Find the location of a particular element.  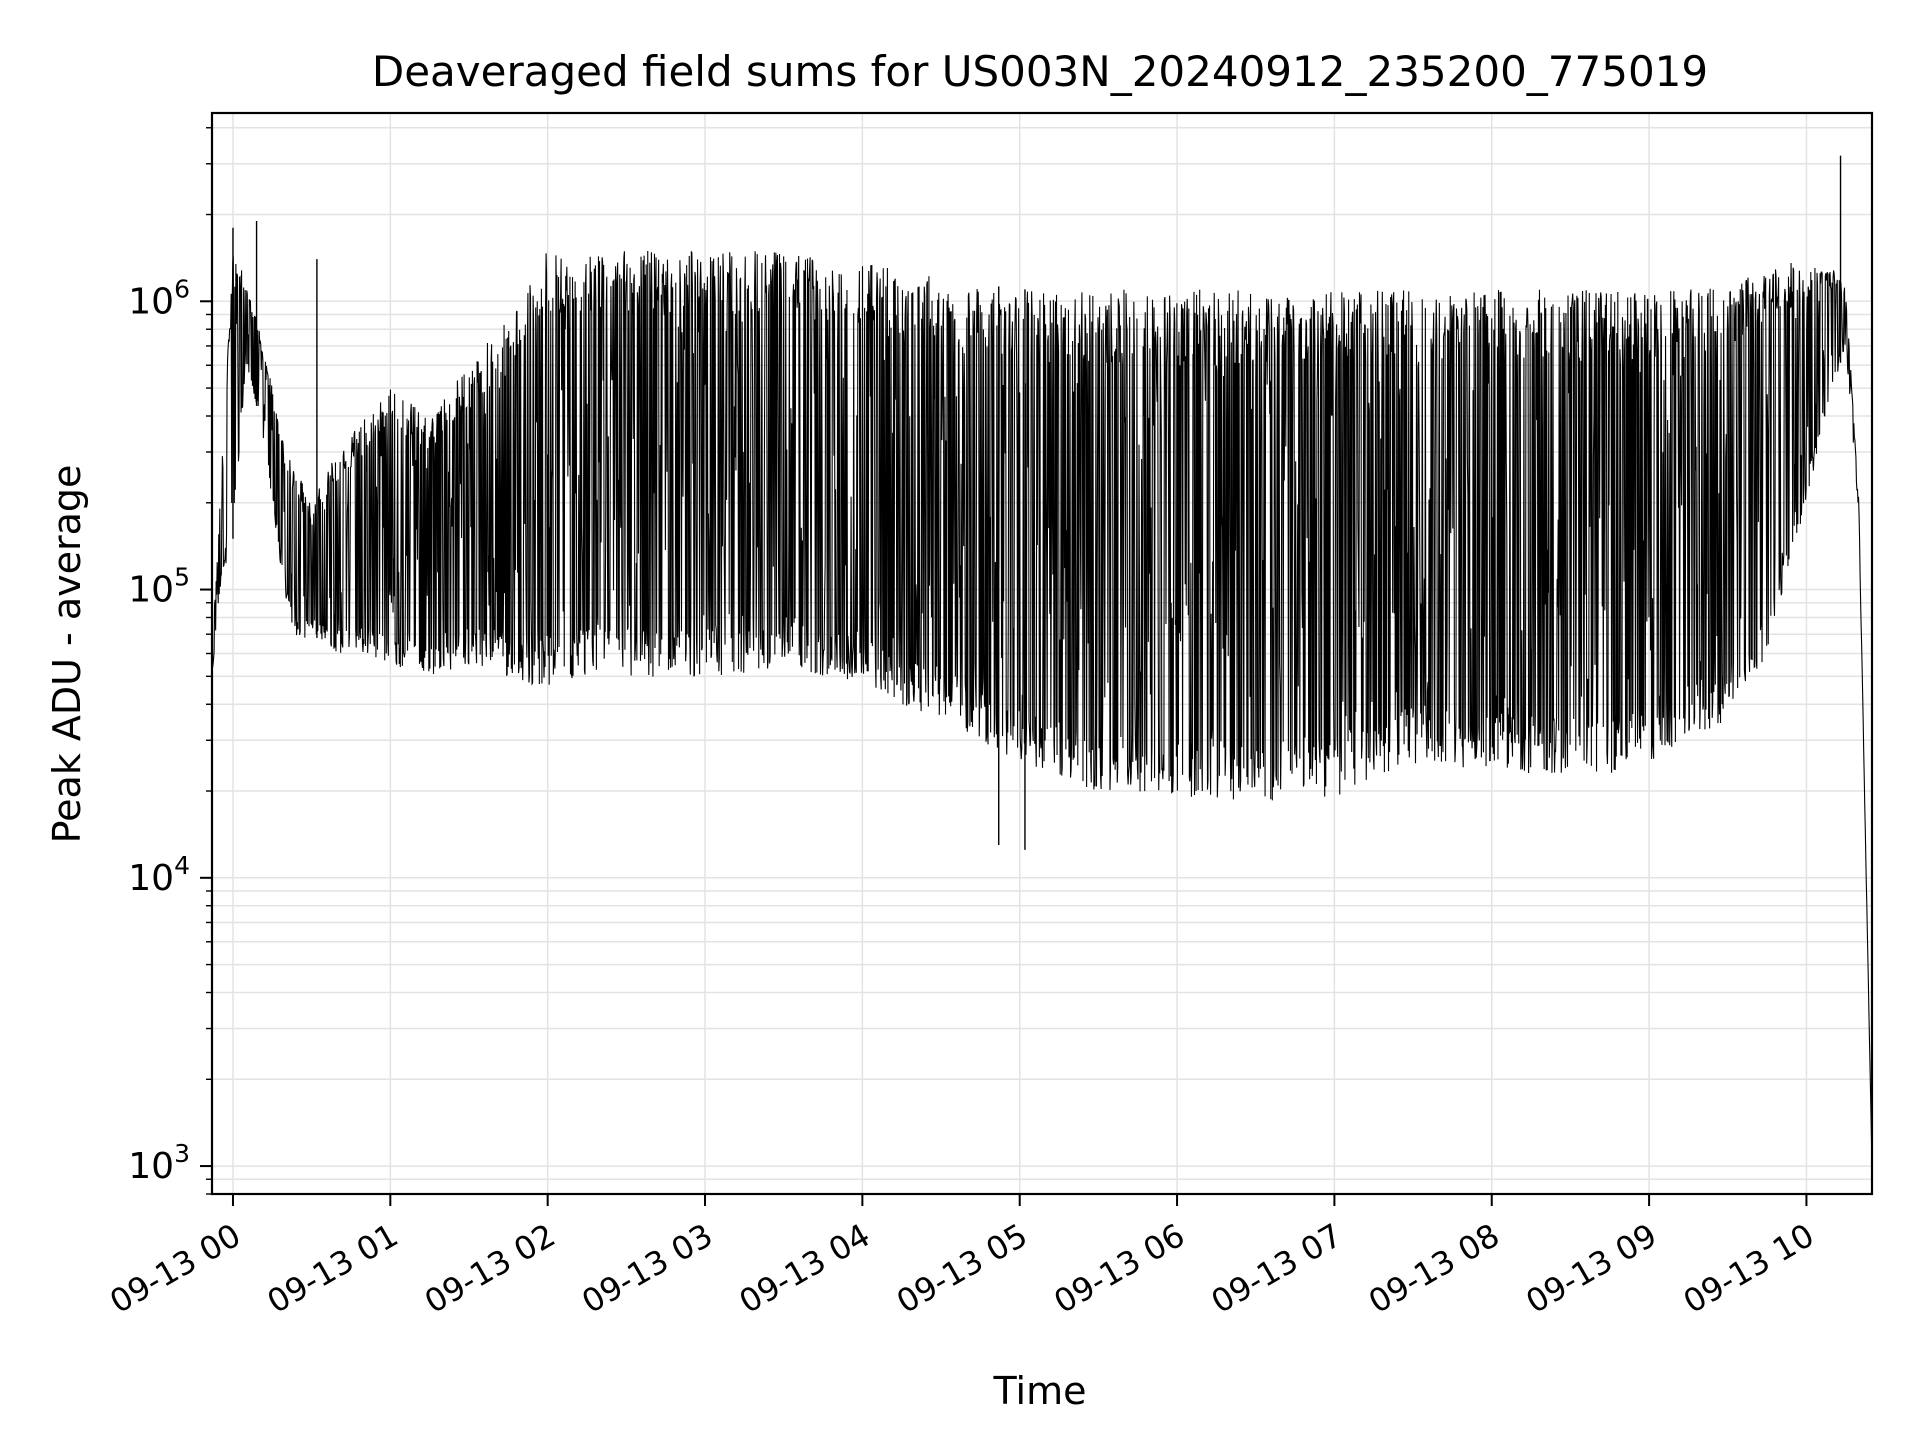

y-tick-label: 10⁴ is located at coordinates (159, 875).